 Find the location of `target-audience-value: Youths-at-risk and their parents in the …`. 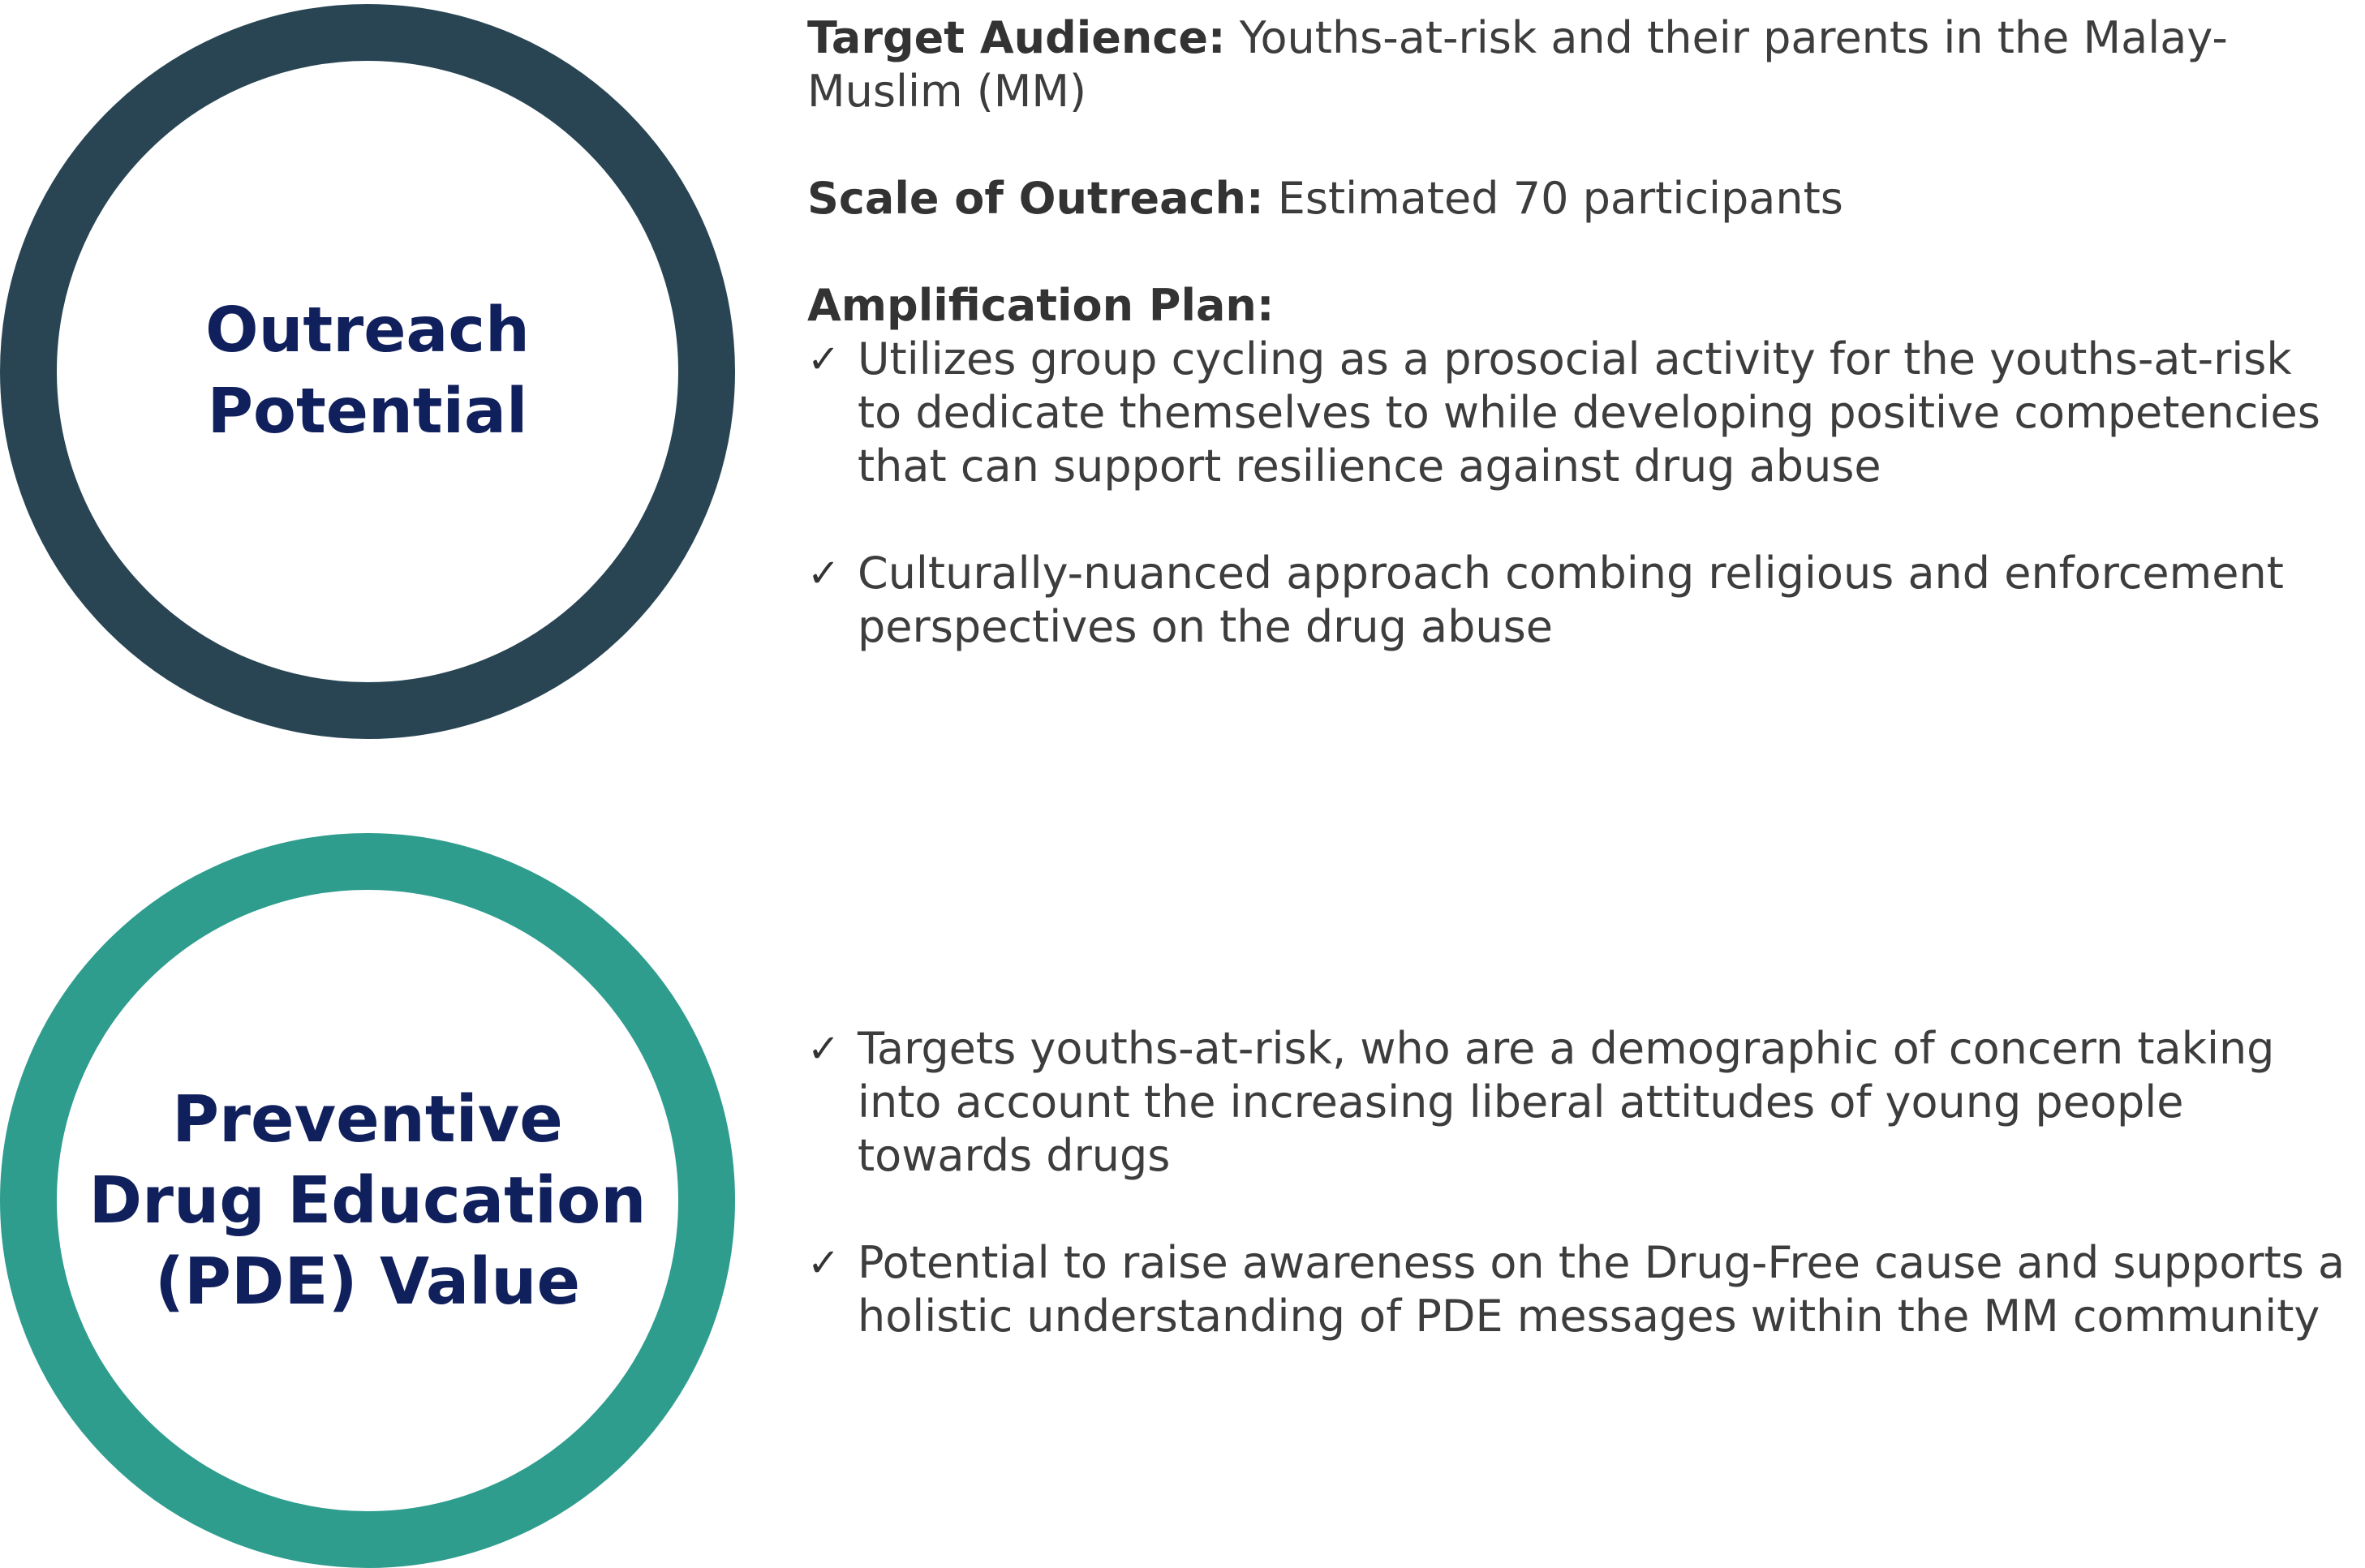

target-audience-value: Youths-at-risk and their parents in the … is located at coordinates (1517, 64).